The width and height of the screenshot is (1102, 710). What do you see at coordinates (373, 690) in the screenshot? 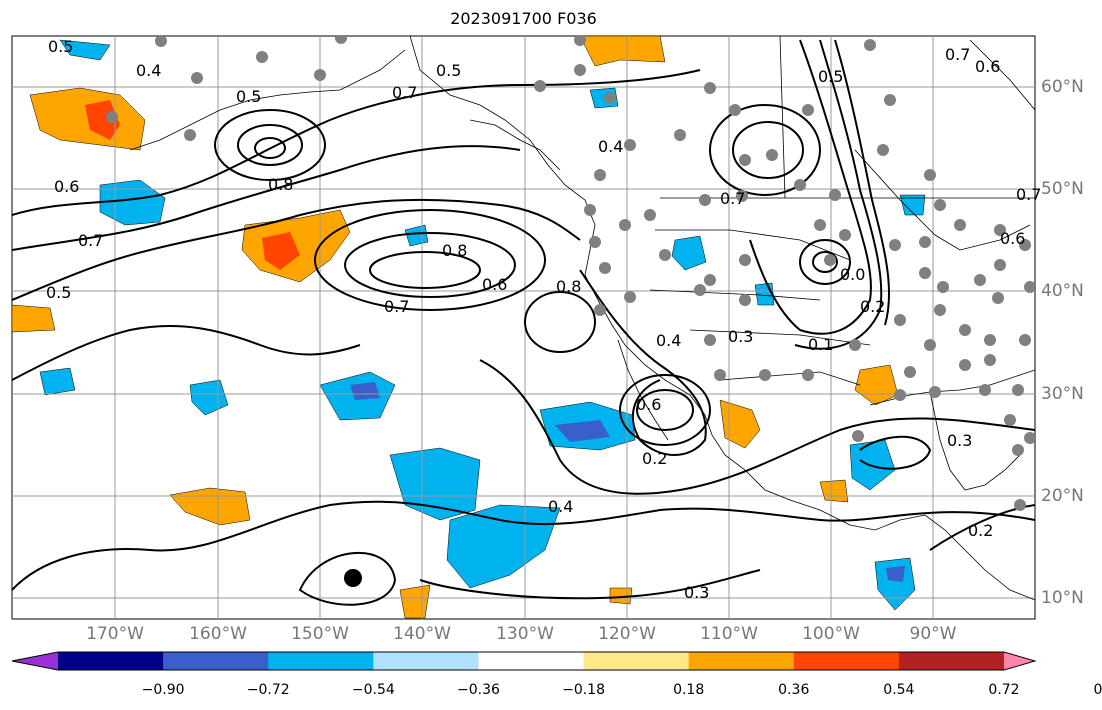
I see `colorbar-tick-label: −0.54` at bounding box center [373, 690].